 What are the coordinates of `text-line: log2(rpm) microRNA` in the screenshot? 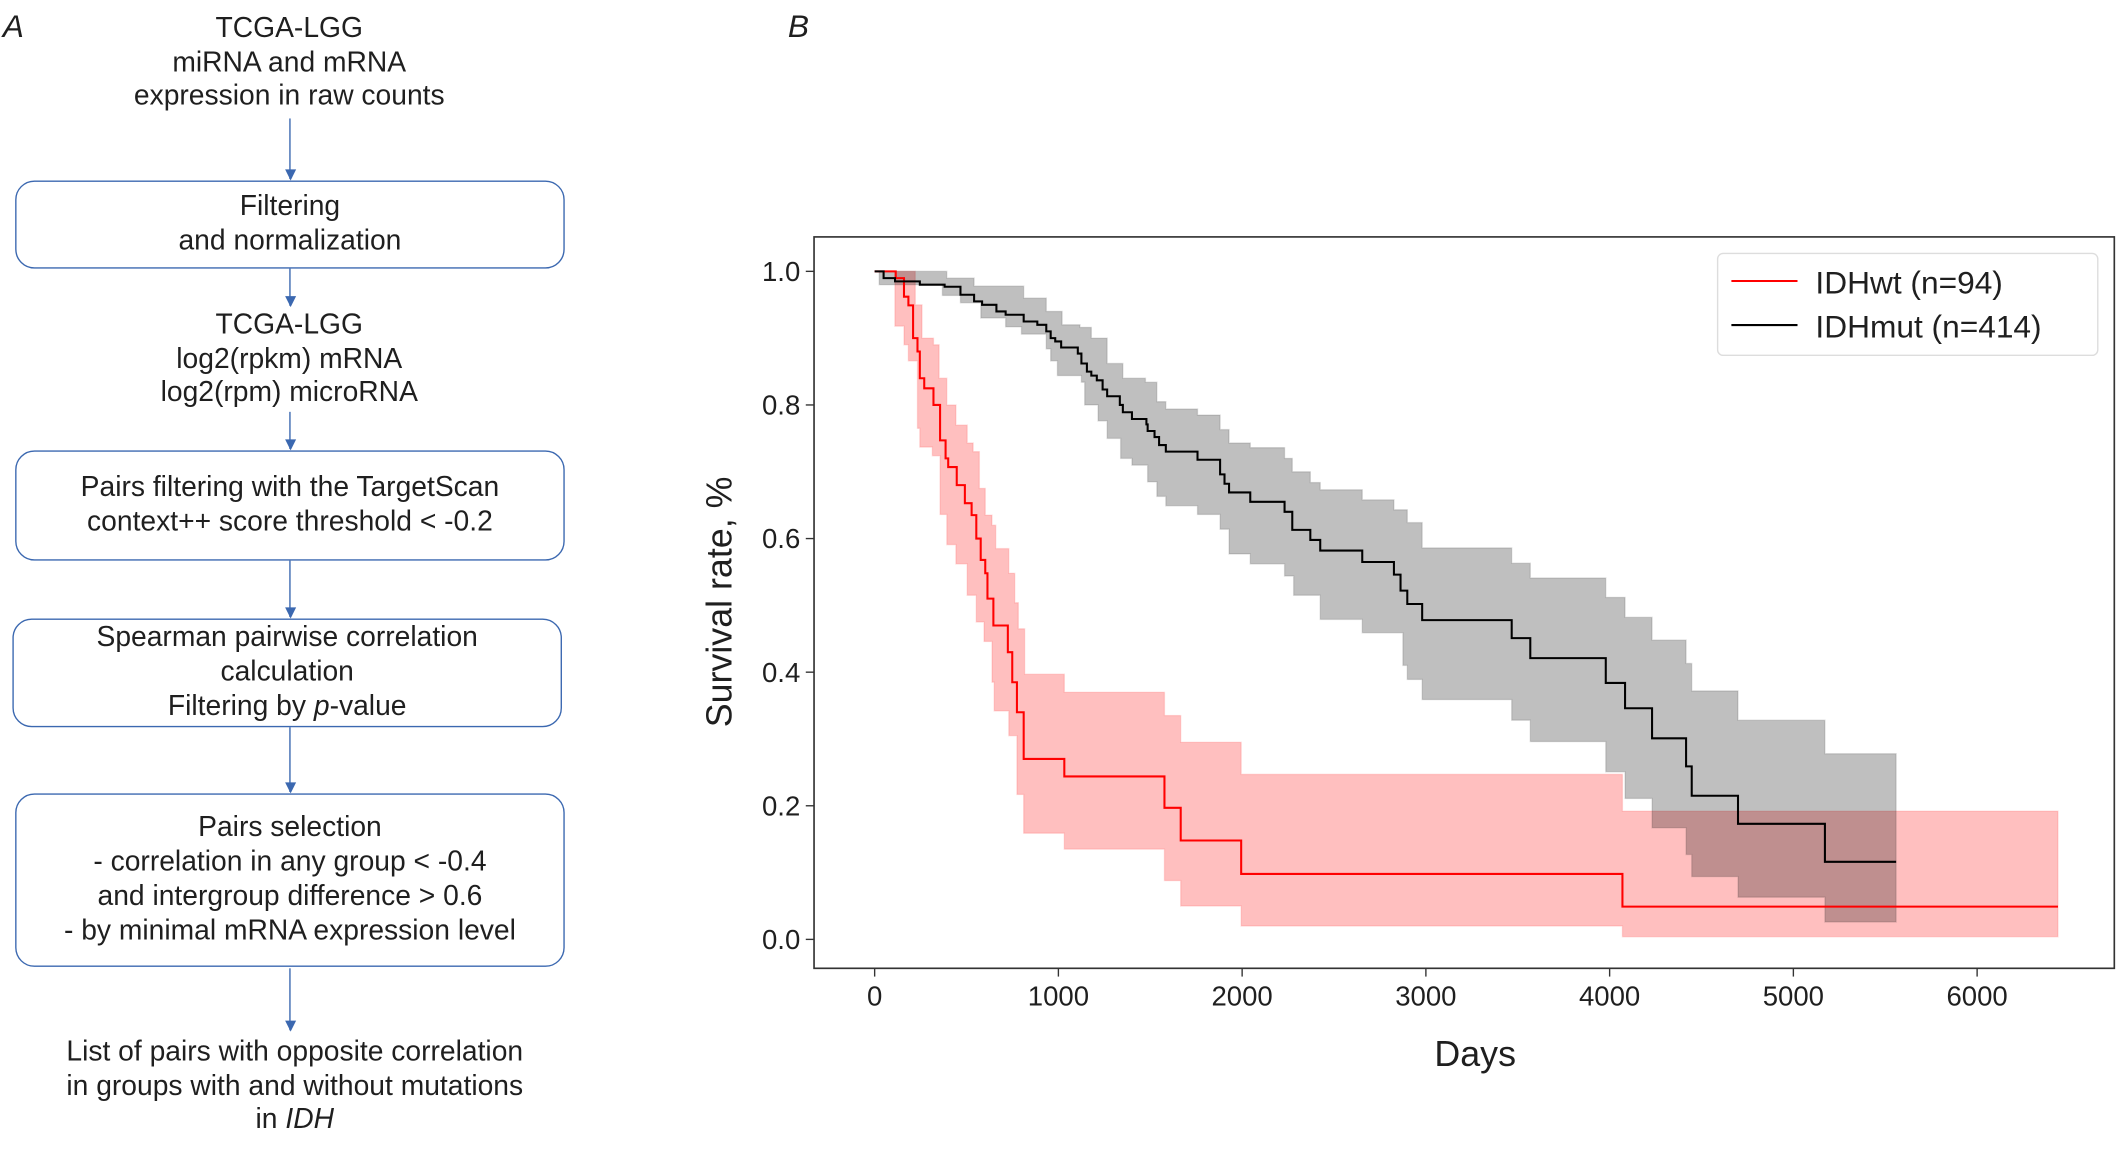 It's located at (289, 392).